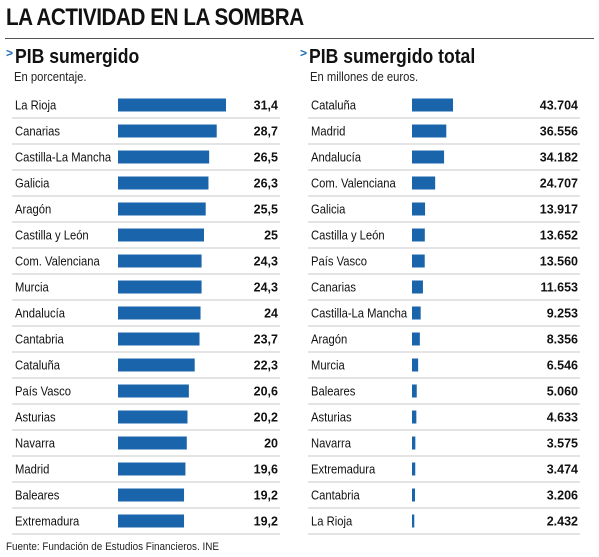 This screenshot has height=557, width=599. I want to click on bar-murcia, so click(415, 365).